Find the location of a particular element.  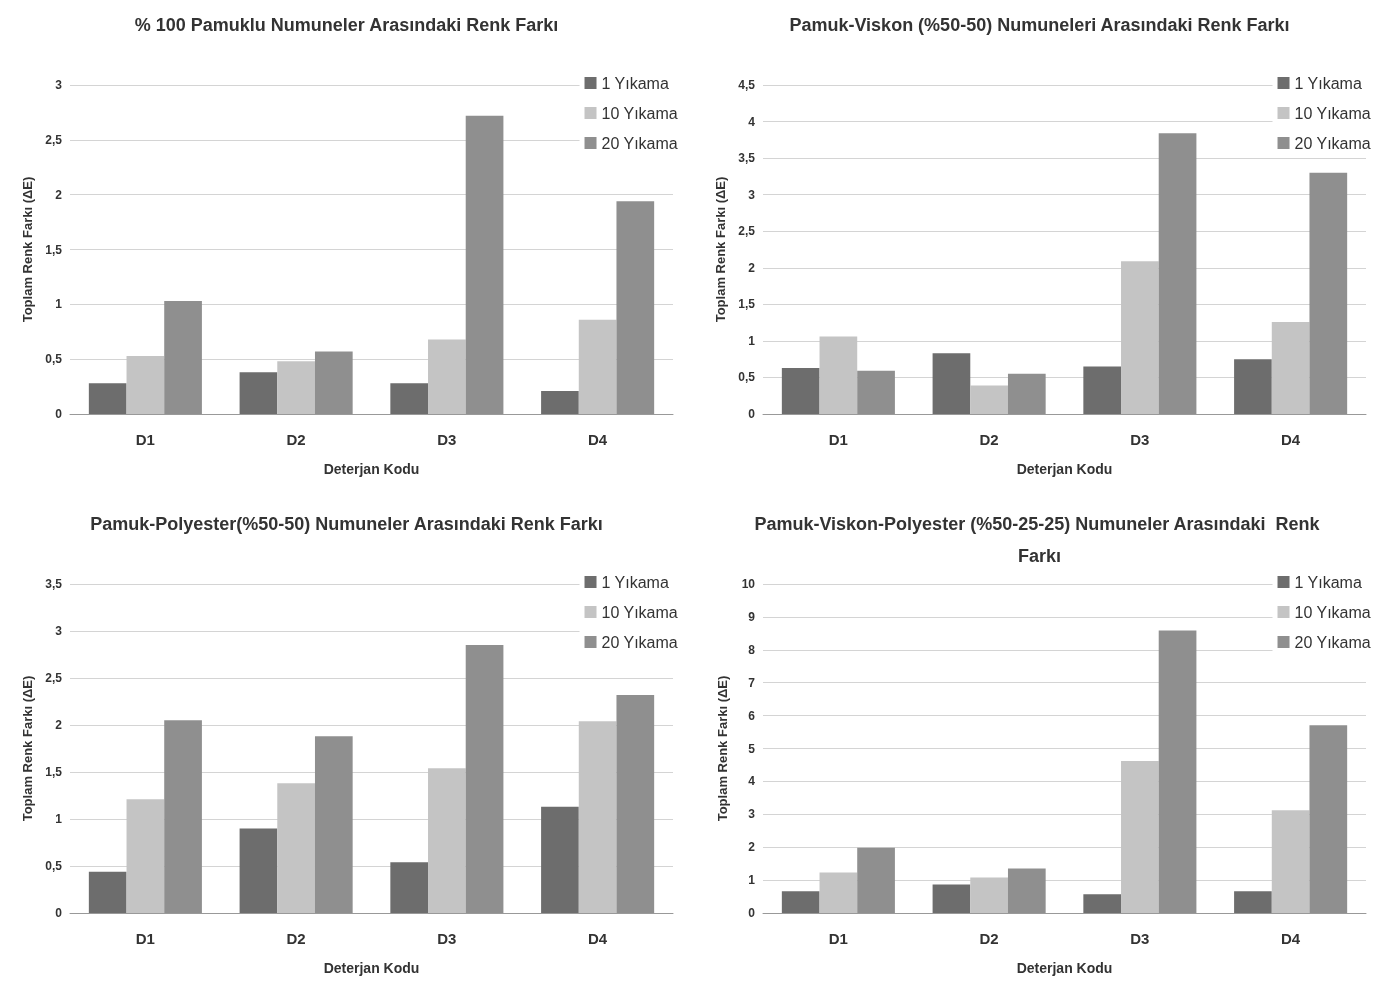

y-tick-label: 9 is located at coordinates (752, 616).